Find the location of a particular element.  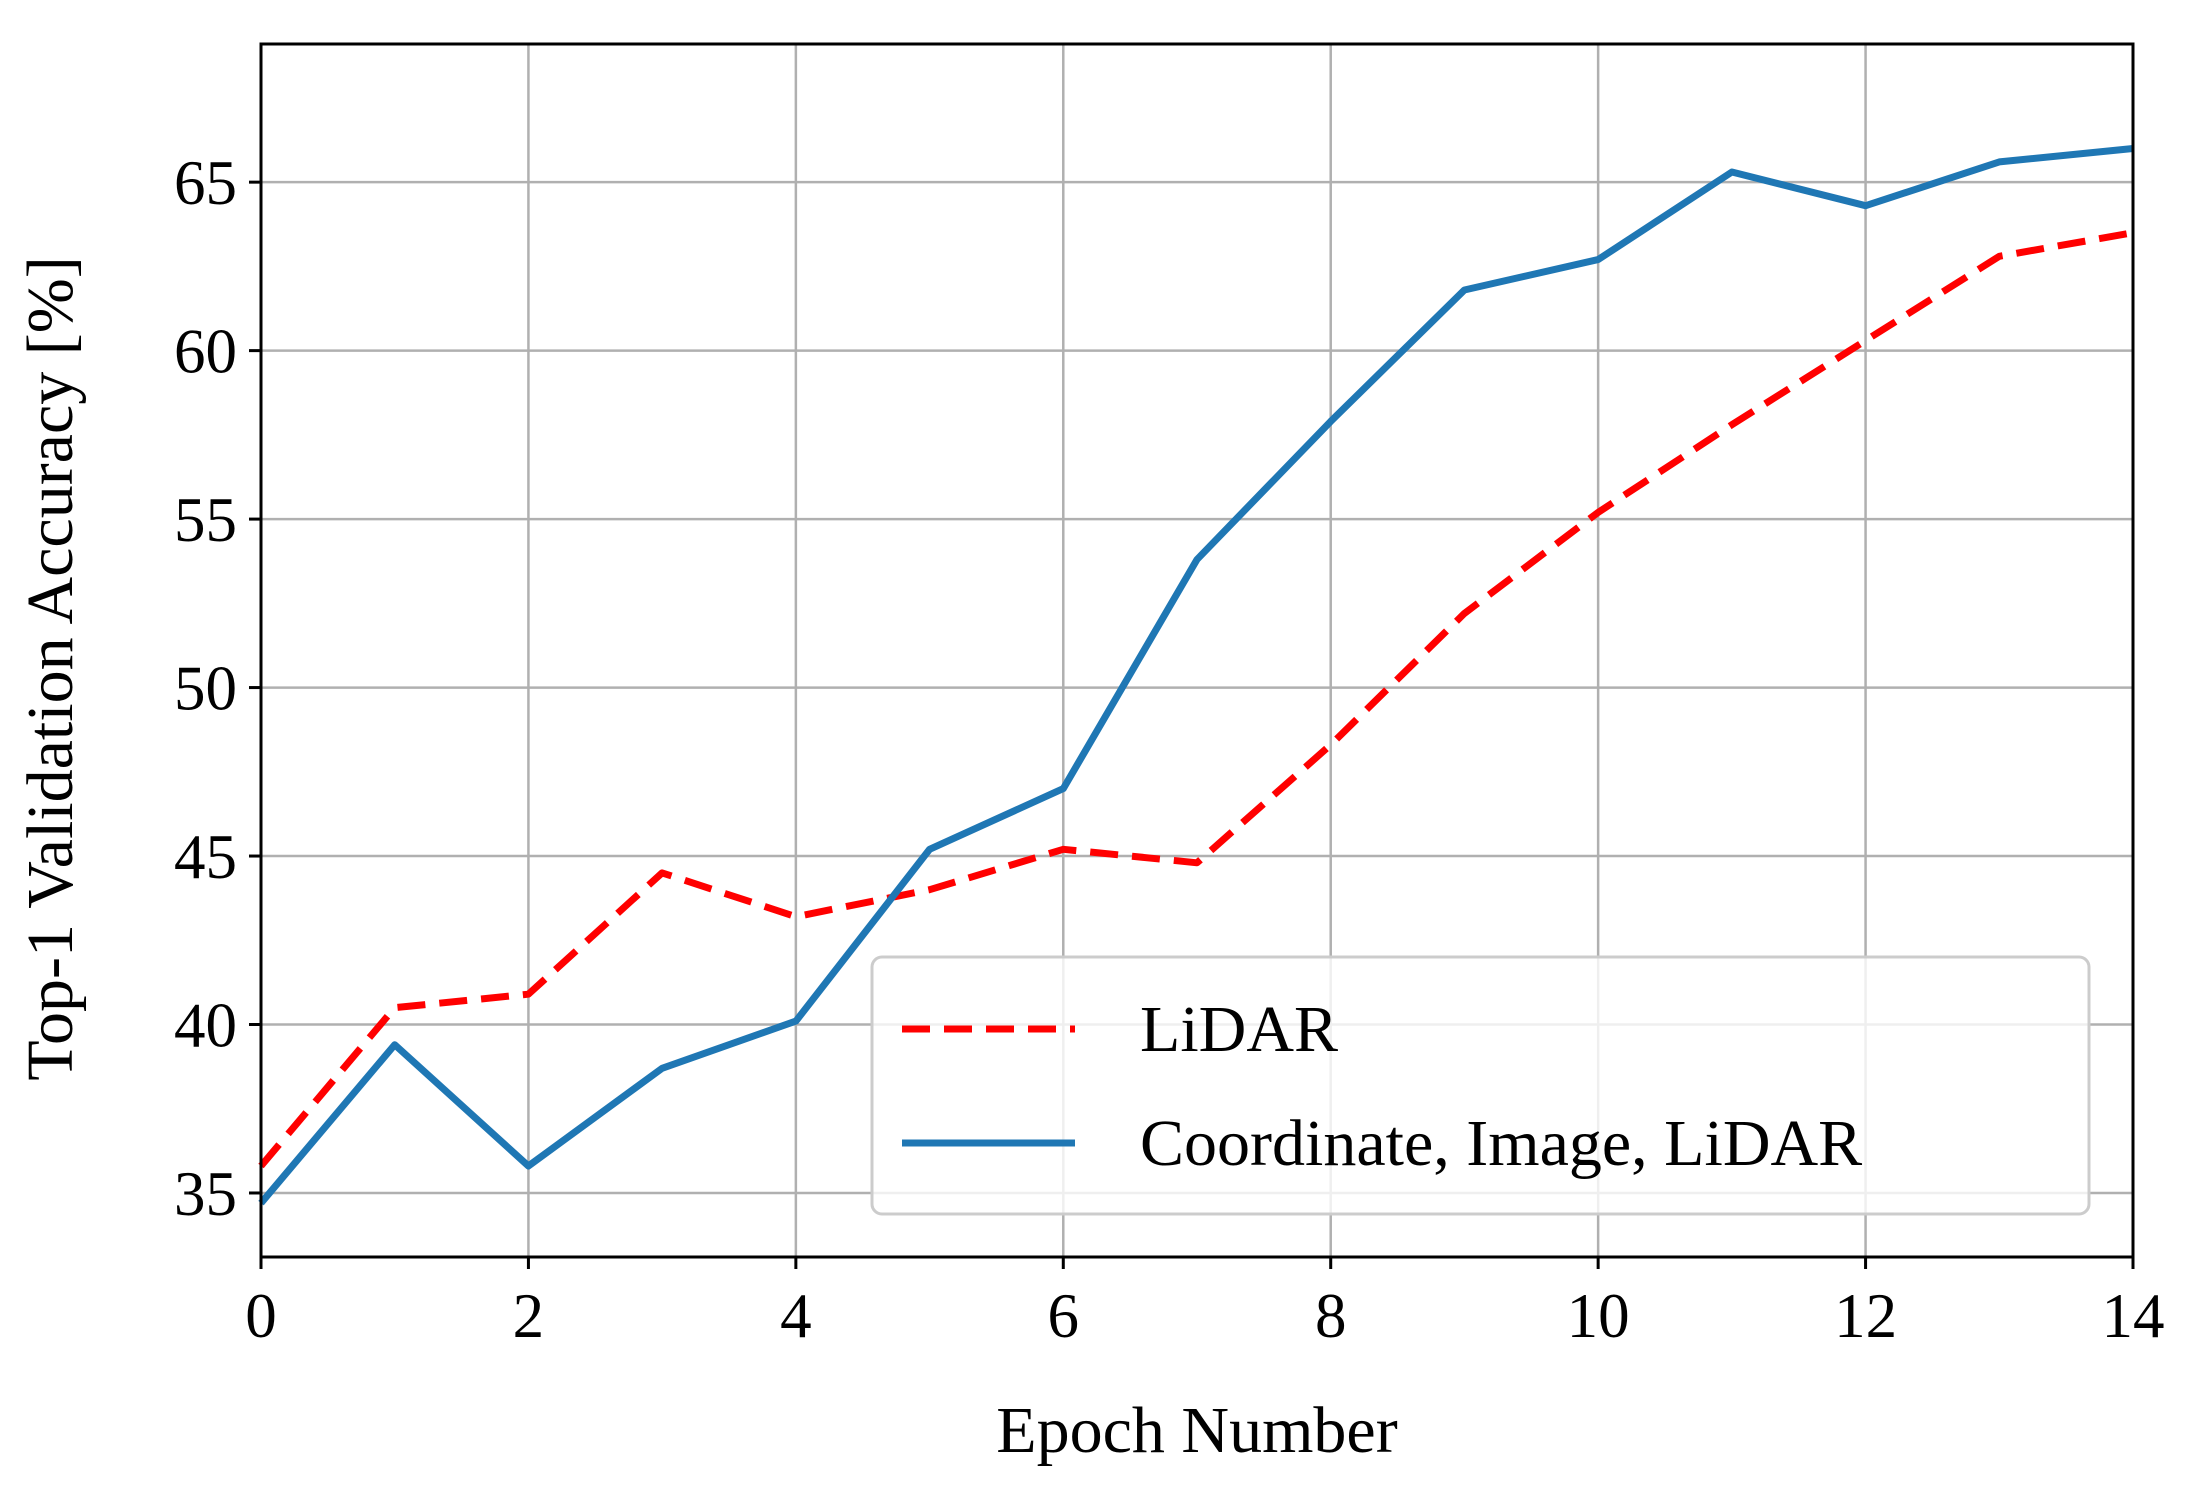

legend-label-lidar: LiDAR is located at coordinates (1239, 1029).